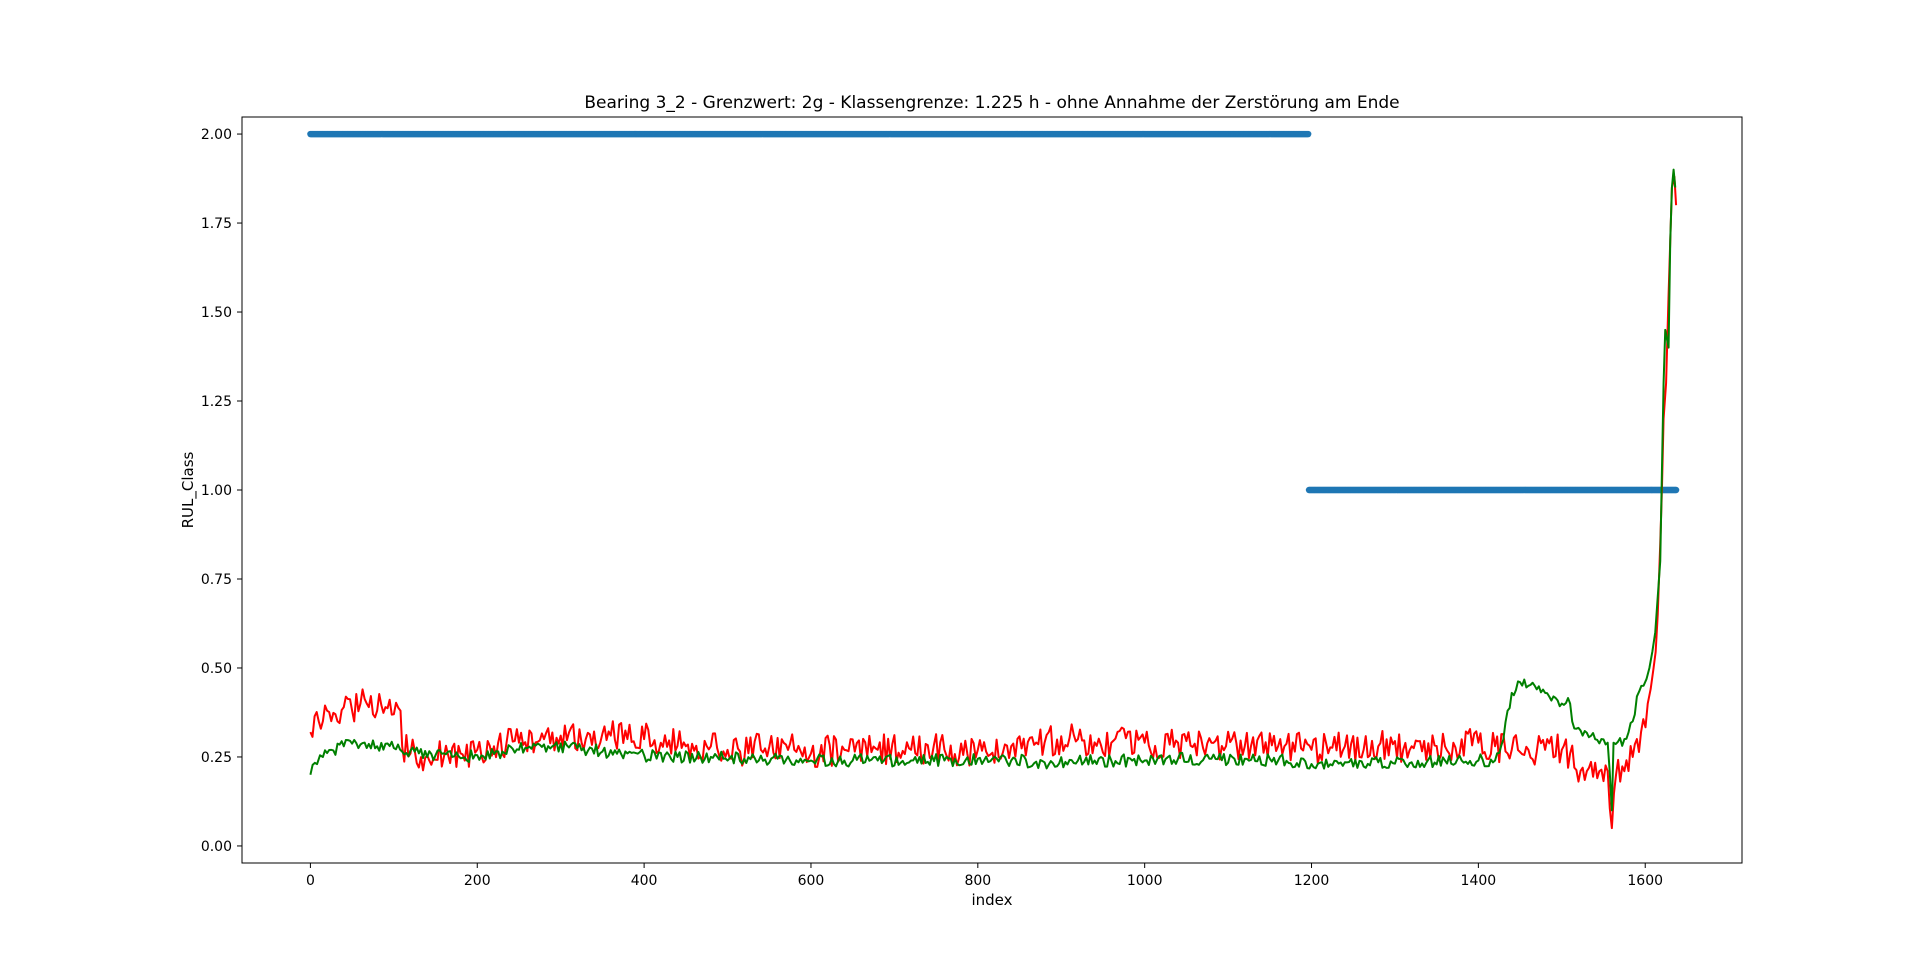 This screenshot has width=1920, height=963. I want to click on x-tick-label: 200, so click(477, 881).